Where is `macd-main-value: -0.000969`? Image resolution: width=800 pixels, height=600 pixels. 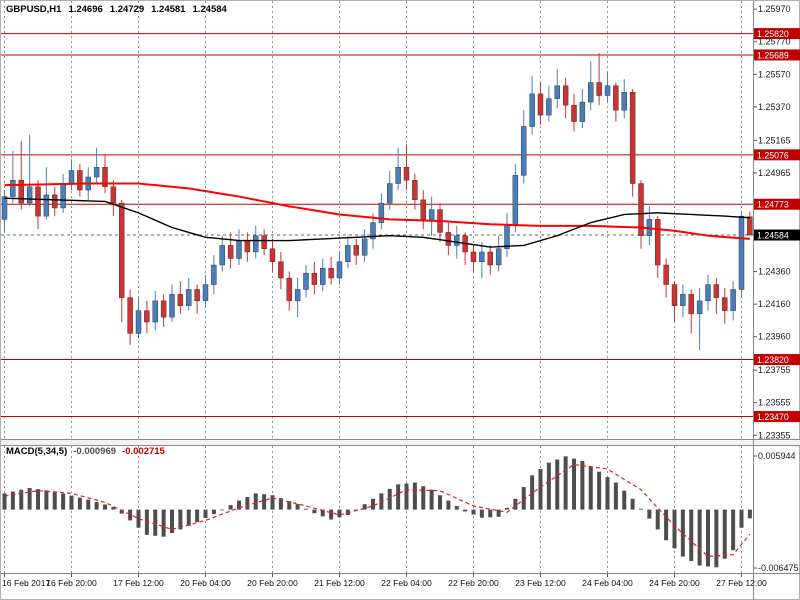
macd-main-value: -0.000969 is located at coordinates (95, 451).